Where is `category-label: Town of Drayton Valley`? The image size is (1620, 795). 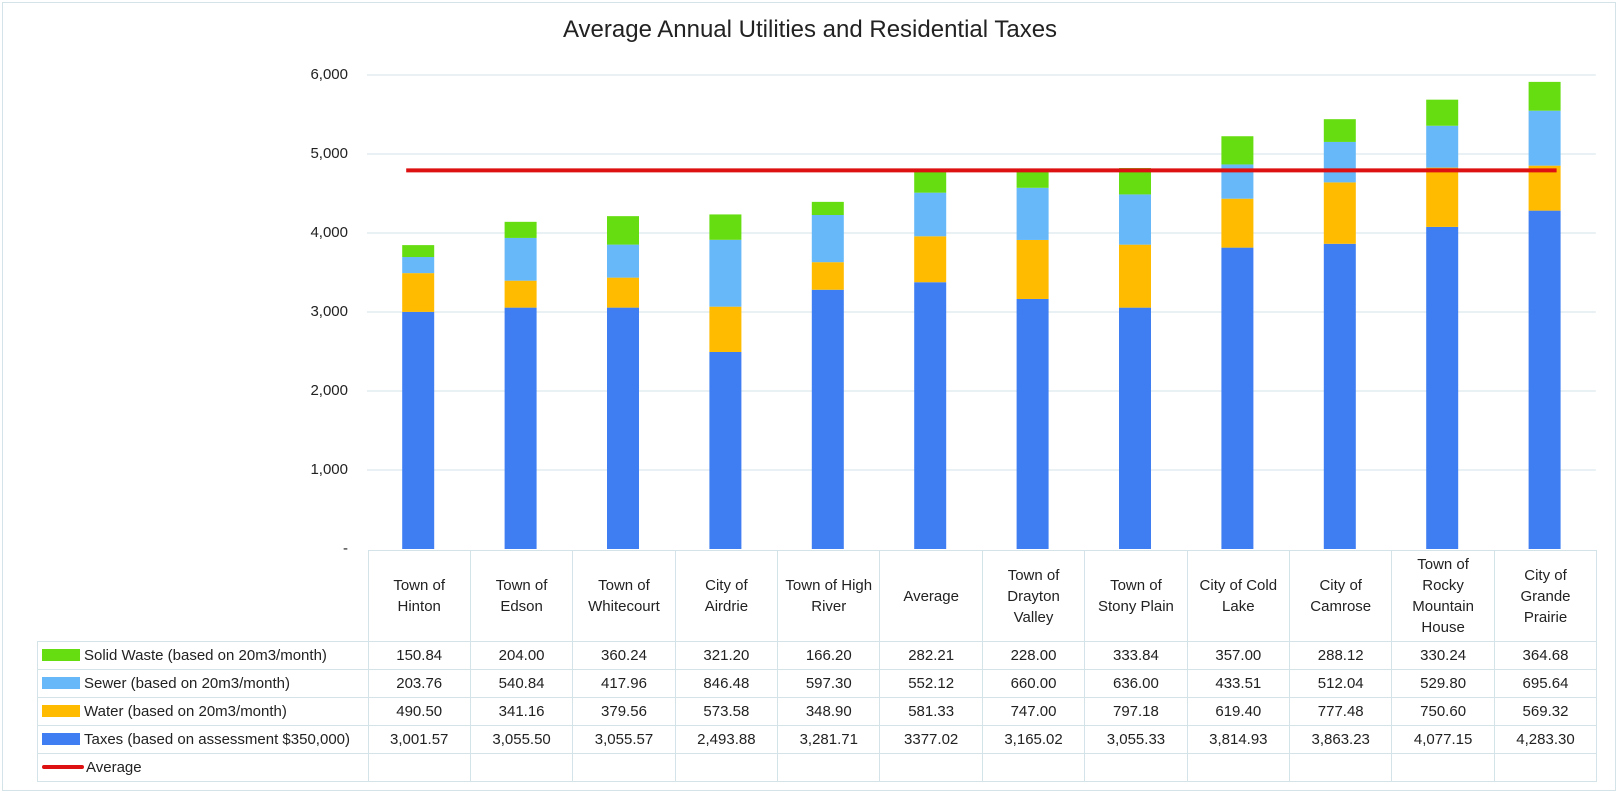
category-label: Town of Drayton Valley is located at coordinates (1033, 596).